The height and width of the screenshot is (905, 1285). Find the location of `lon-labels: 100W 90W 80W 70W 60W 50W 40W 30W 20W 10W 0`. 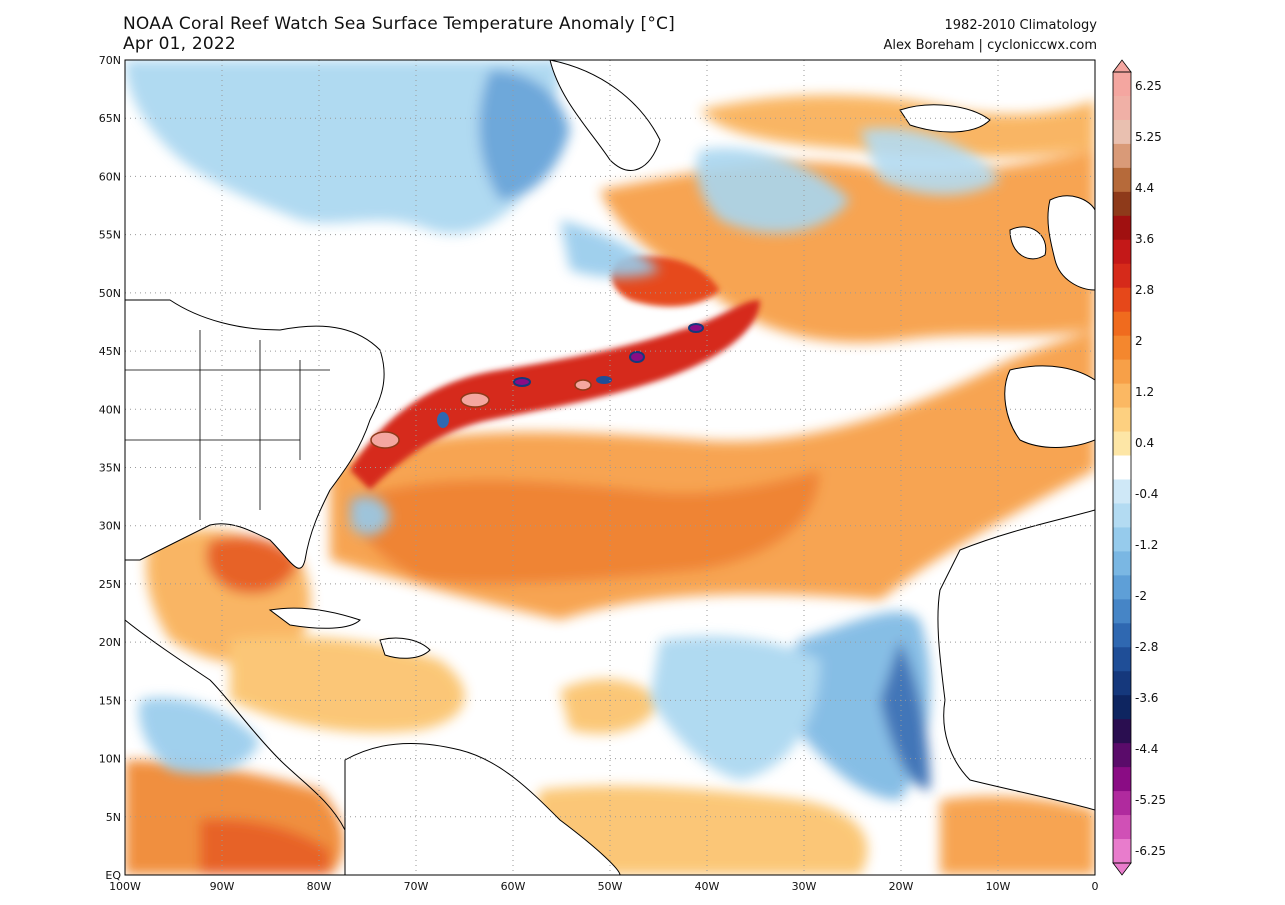

lon-labels: 100W 90W 80W 70W 60W 50W 40W 30W 20W 10W 0 is located at coordinates (603, 886).